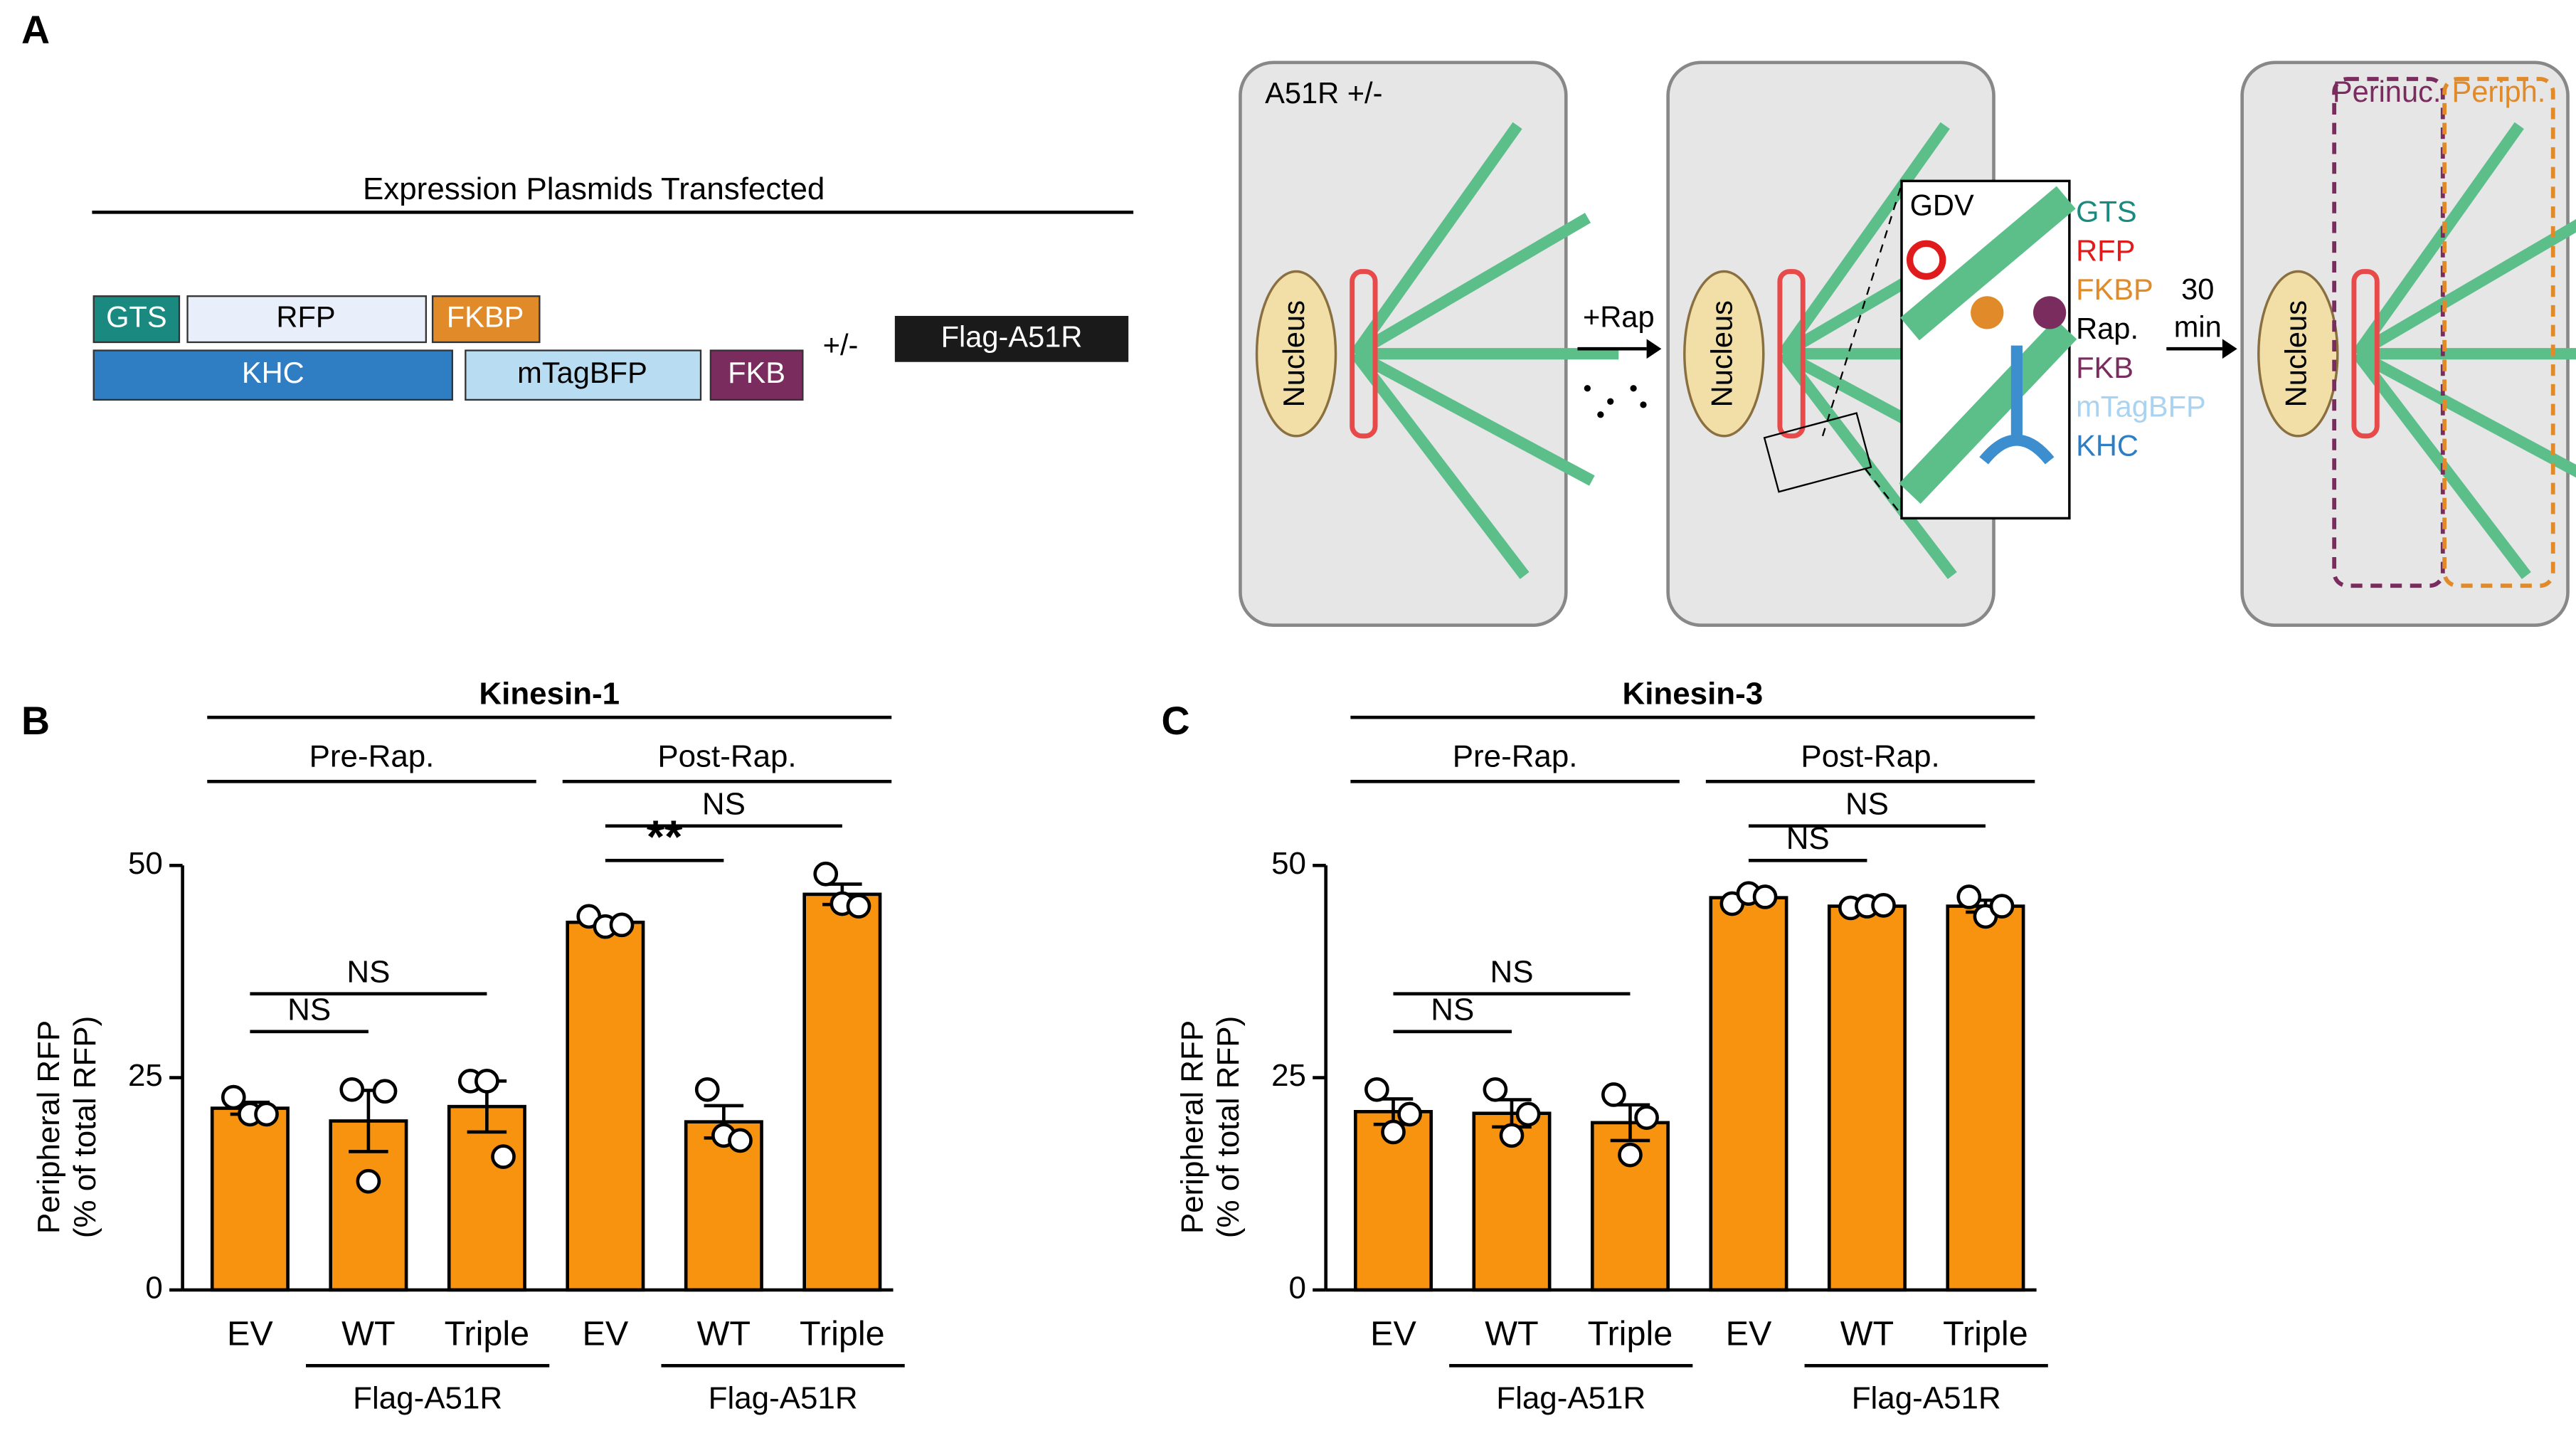 This screenshot has height=1438, width=2576. I want to click on chart-title: Kinesin-1, so click(549, 694).